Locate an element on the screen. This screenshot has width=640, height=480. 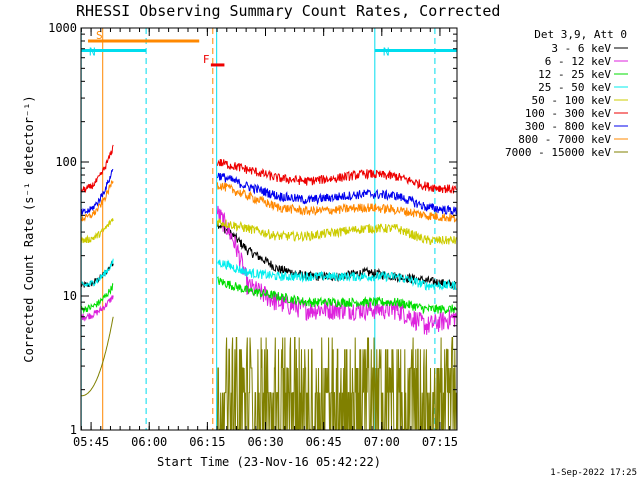
y-tick-label-10: 10 is located at coordinates (70, 296).